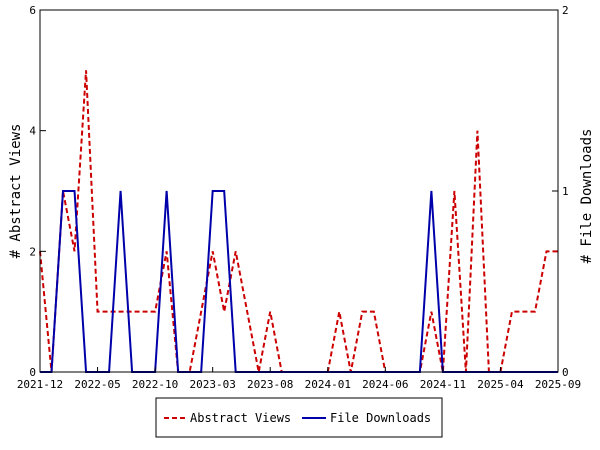  I want to click on left-tick-label: 4, so click(32, 131).